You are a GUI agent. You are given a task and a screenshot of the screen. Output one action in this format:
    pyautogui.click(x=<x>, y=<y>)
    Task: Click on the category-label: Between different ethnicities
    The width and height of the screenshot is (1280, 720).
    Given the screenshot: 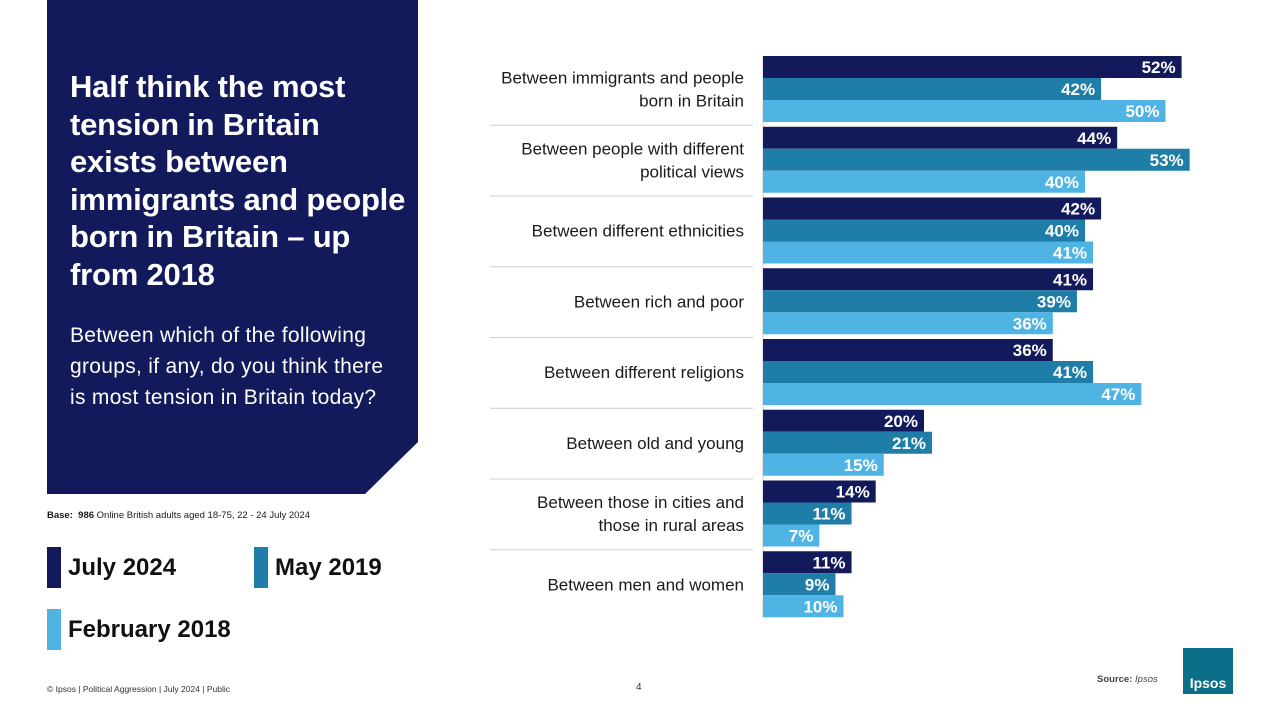 What is the action you would take?
    pyautogui.click(x=638, y=231)
    